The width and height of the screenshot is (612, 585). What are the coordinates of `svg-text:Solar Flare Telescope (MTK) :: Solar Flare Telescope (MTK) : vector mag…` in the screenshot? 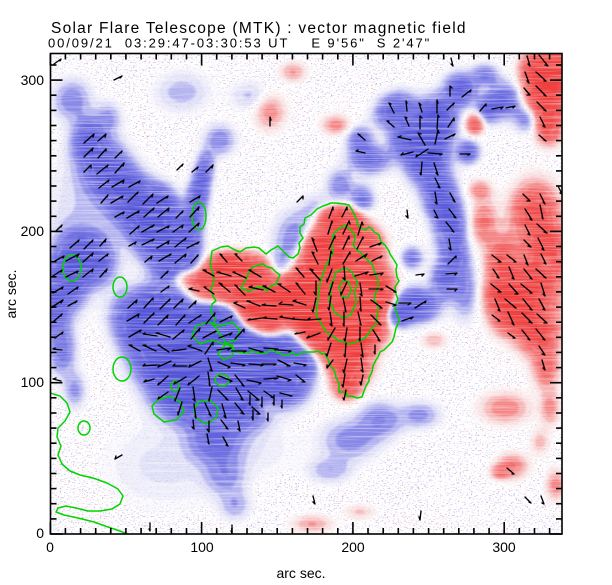 It's located at (259, 28).